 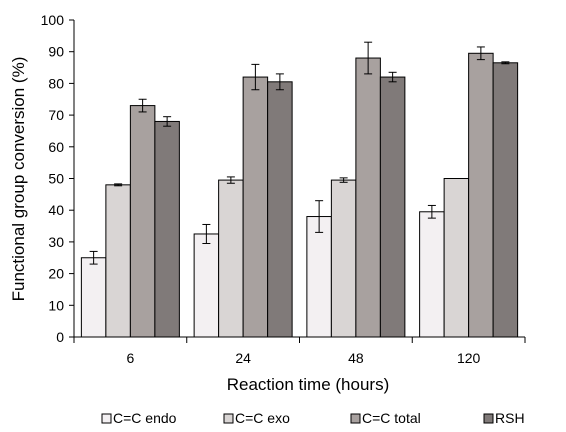 I want to click on y-tick-label: 80, so click(x=56, y=83).